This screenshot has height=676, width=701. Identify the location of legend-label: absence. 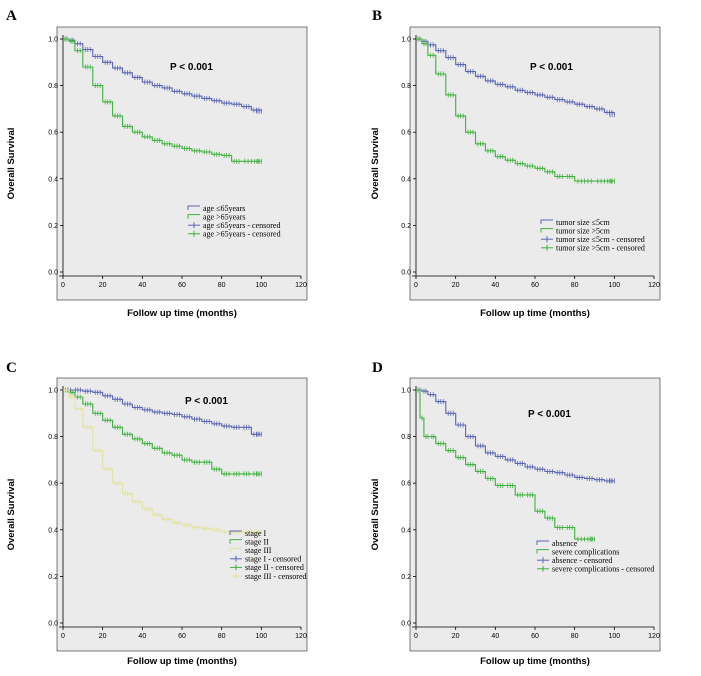
(565, 543).